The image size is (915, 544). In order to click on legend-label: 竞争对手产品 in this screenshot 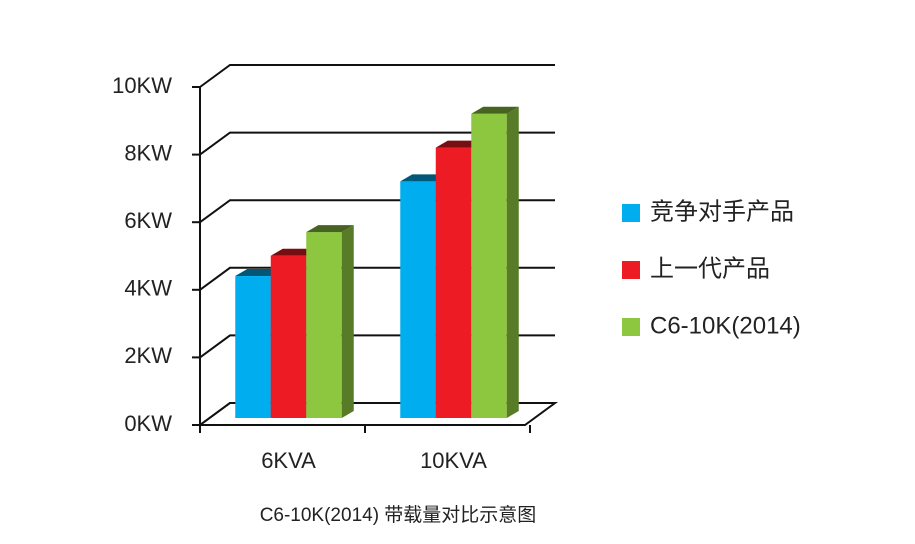, I will do `click(722, 211)`.